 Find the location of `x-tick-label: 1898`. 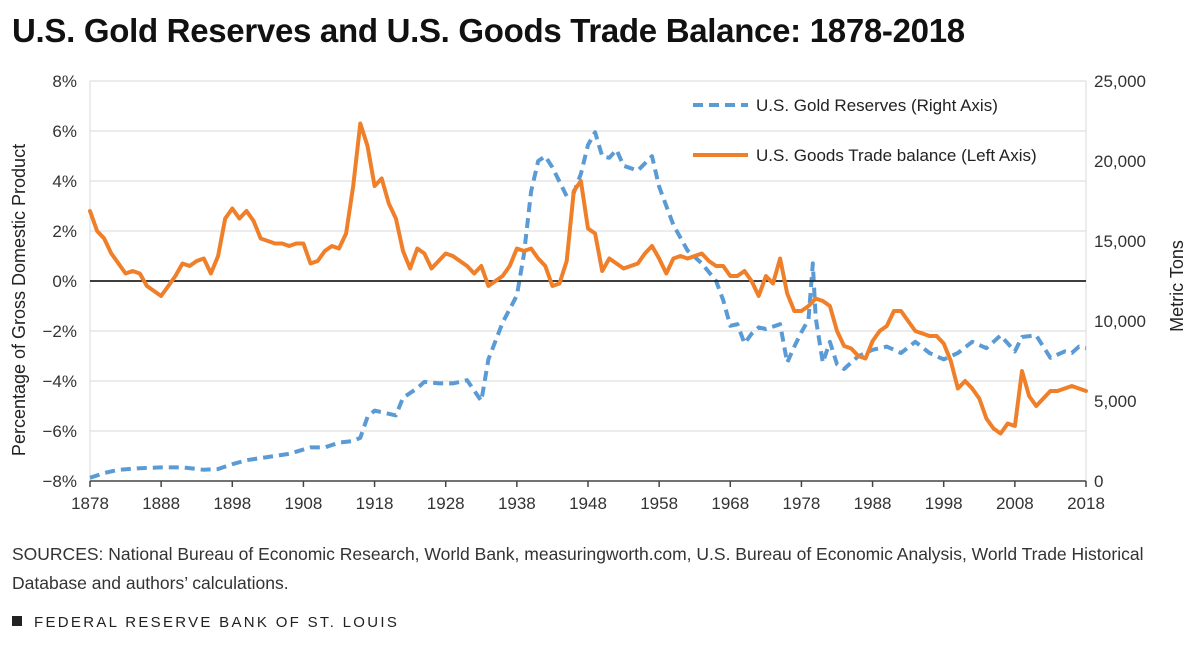

x-tick-label: 1898 is located at coordinates (232, 503).